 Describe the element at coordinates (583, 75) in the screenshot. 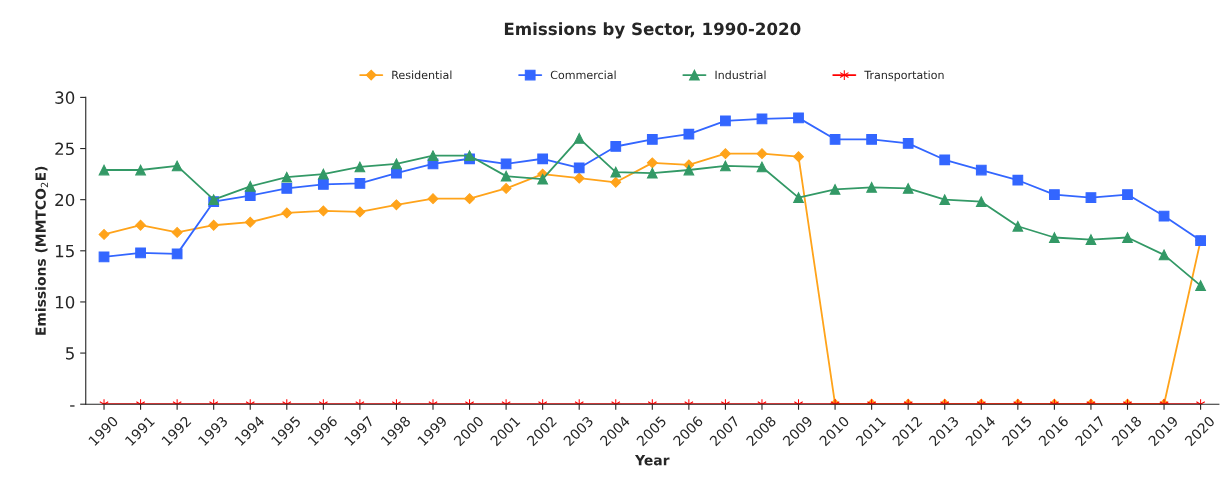

I see `legend-label: Commercial` at that location.